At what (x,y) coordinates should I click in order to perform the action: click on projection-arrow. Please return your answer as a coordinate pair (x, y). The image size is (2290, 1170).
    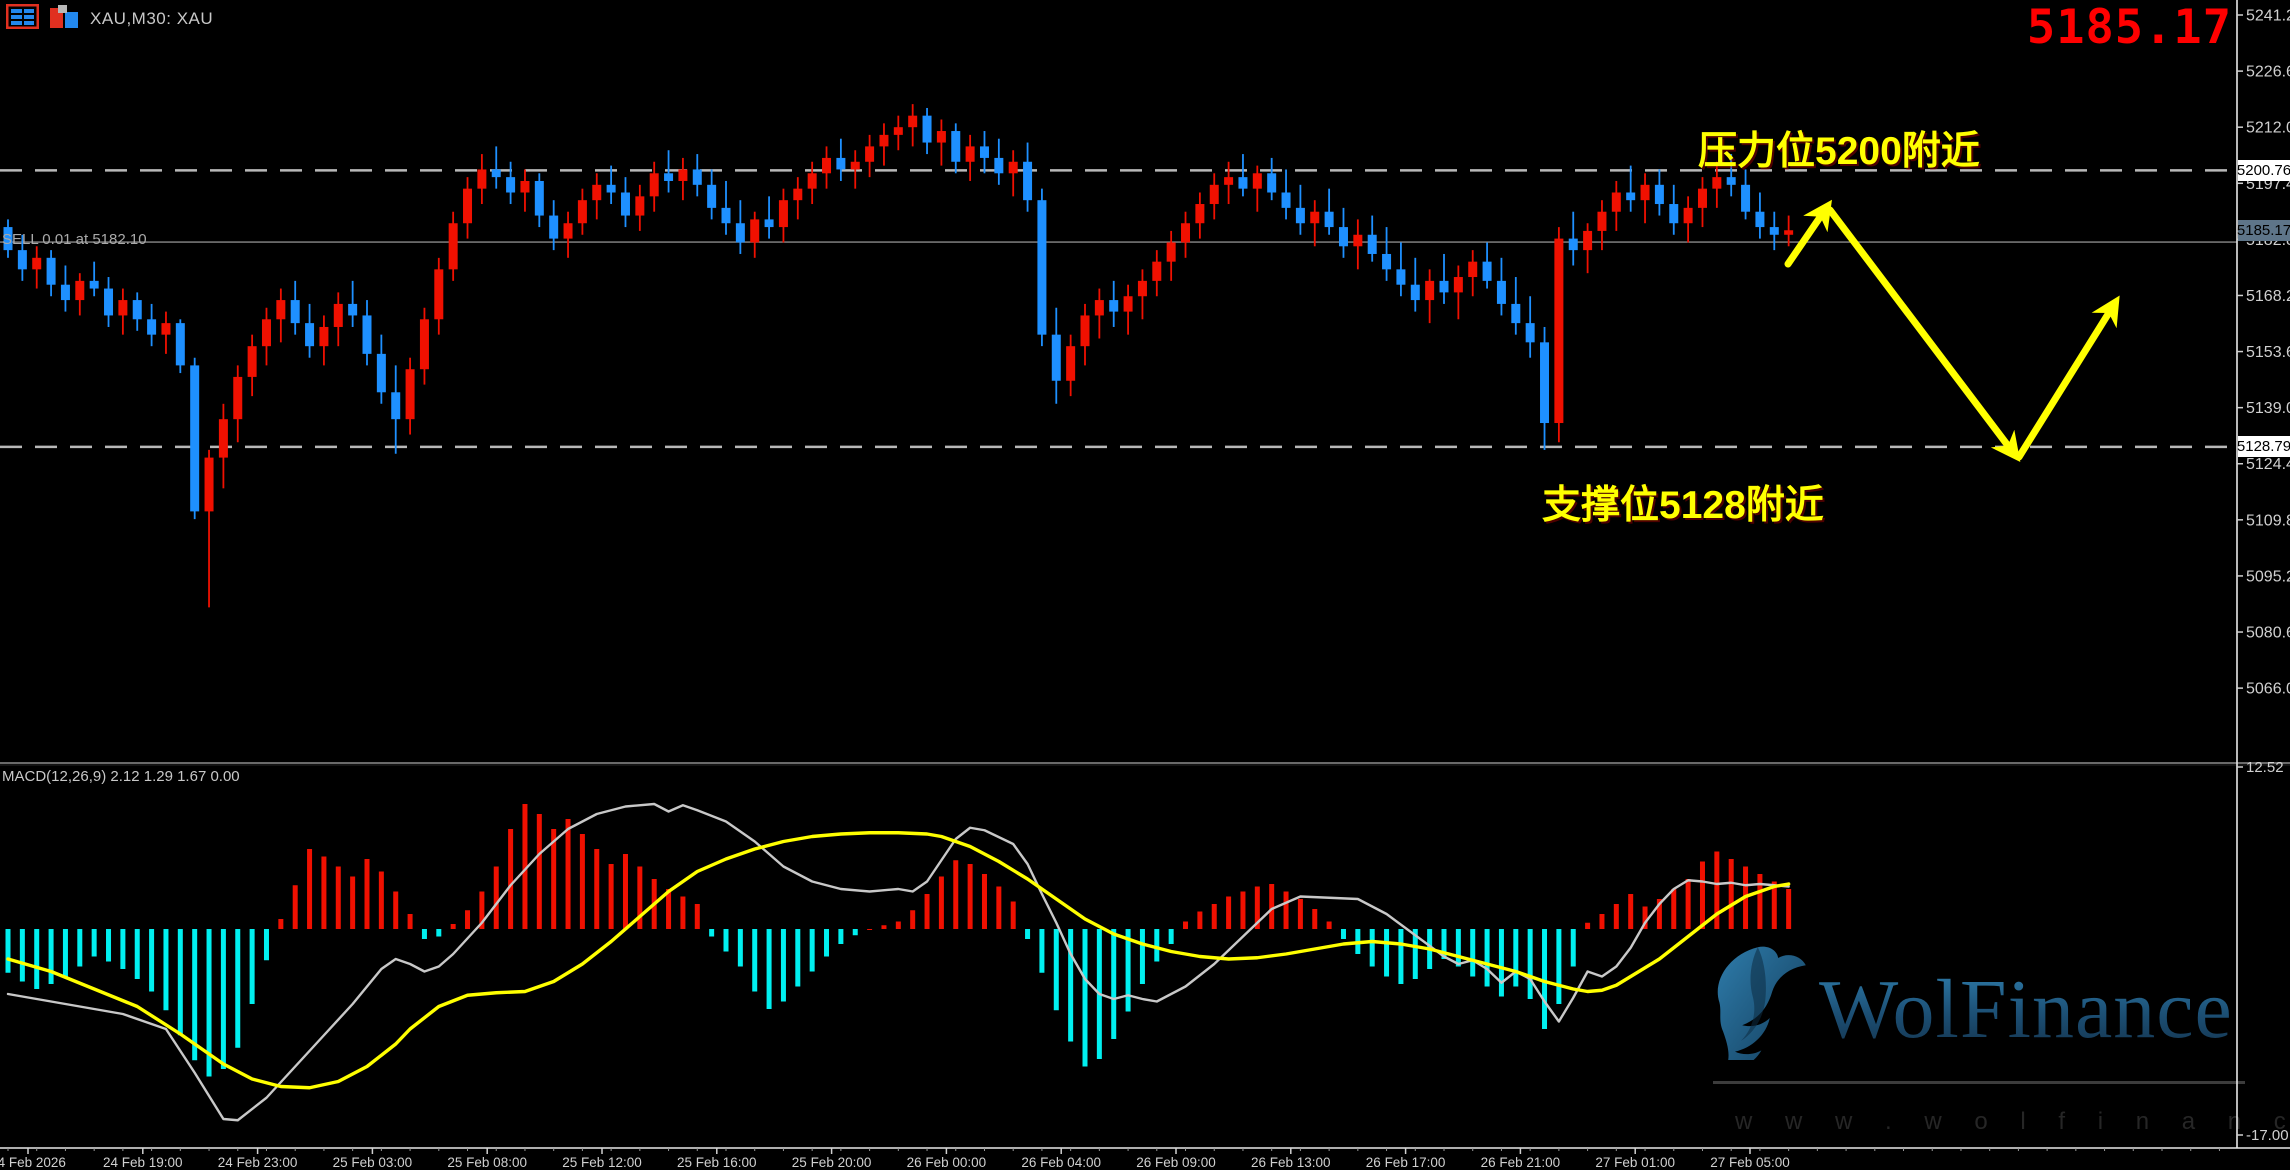
    Looking at the image, I should click on (2067, 378).